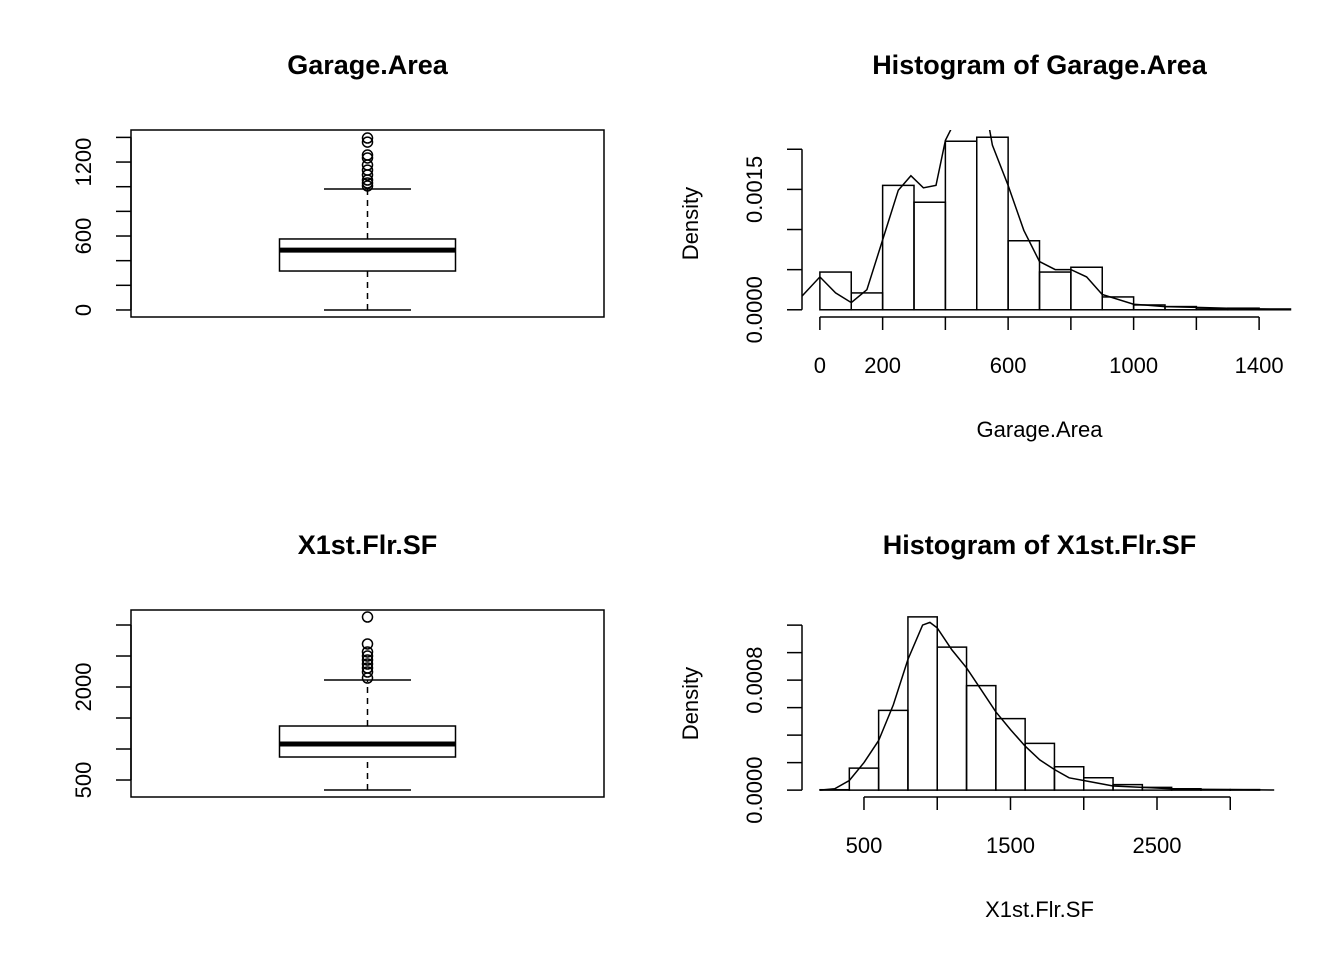 The width and height of the screenshot is (1344, 960). What do you see at coordinates (1010, 845) in the screenshot?
I see `x-tick-label: 1500` at bounding box center [1010, 845].